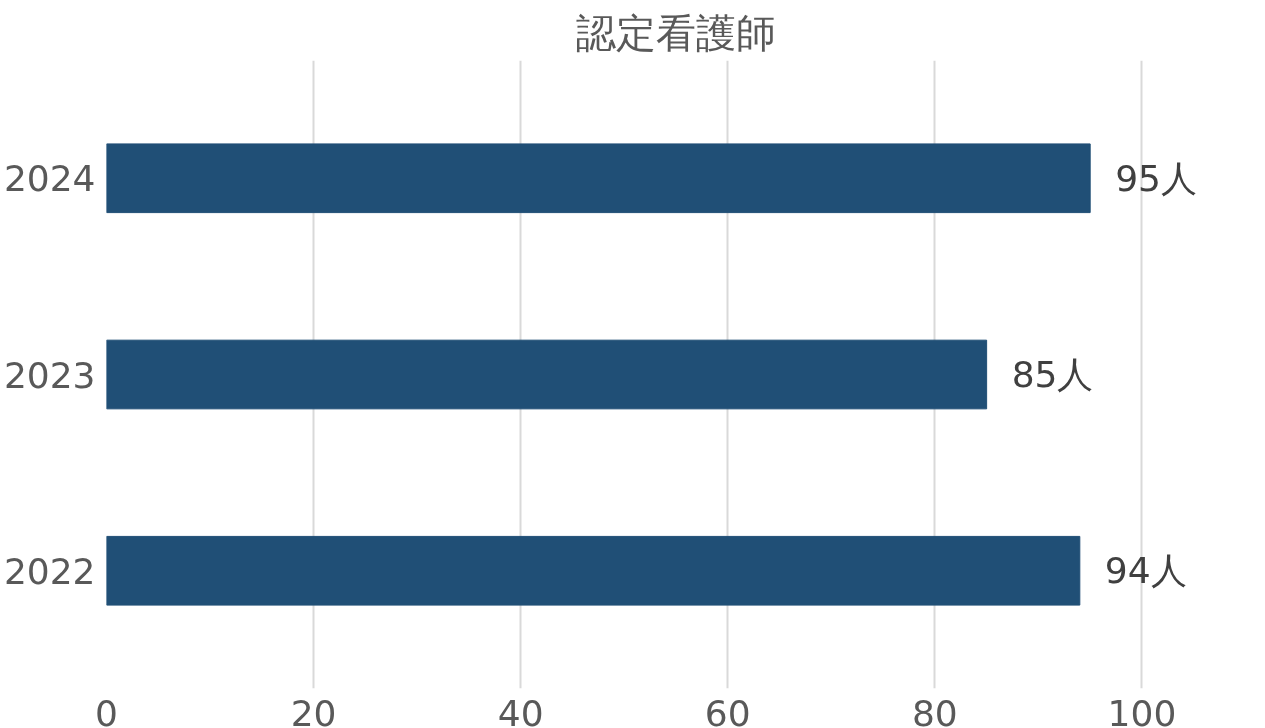 The height and width of the screenshot is (728, 1265). I want to click on x-tick-label: 60, so click(727, 710).